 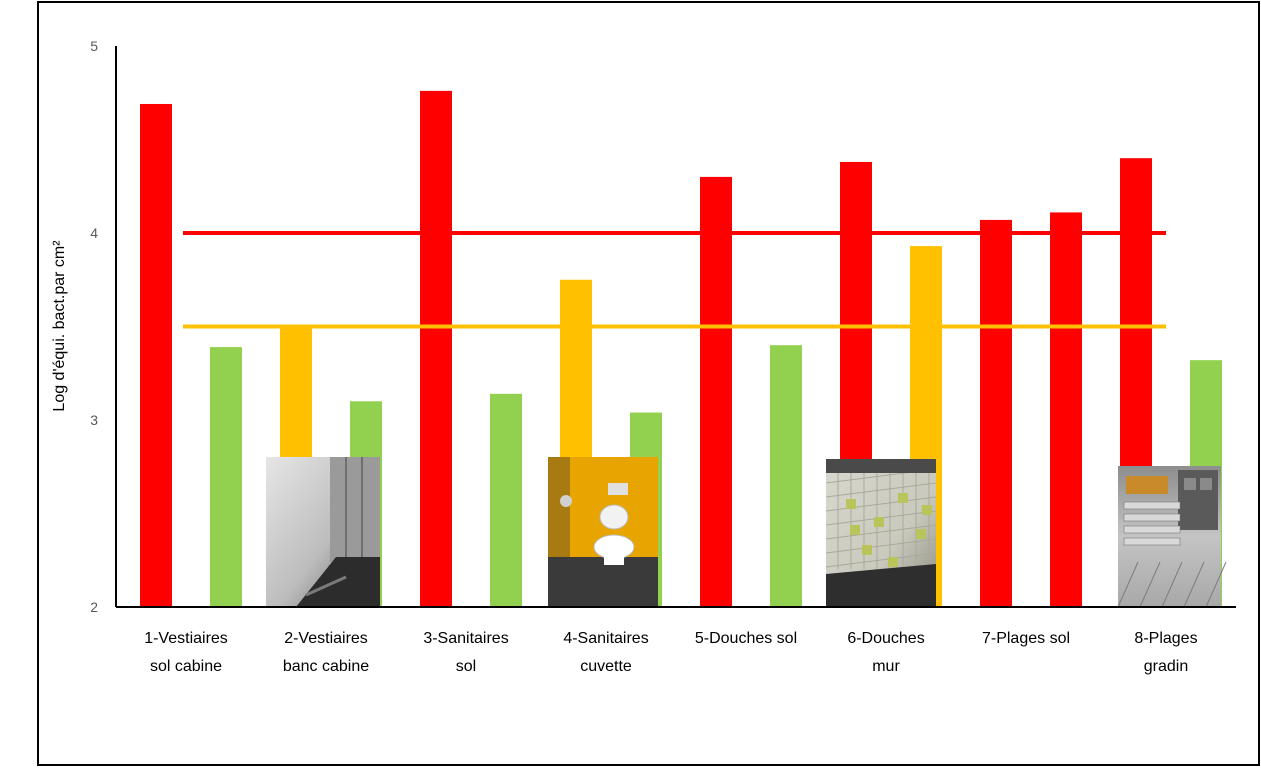 What do you see at coordinates (465, 638) in the screenshot?
I see `x-tick-label: 3-Sanitaires` at bounding box center [465, 638].